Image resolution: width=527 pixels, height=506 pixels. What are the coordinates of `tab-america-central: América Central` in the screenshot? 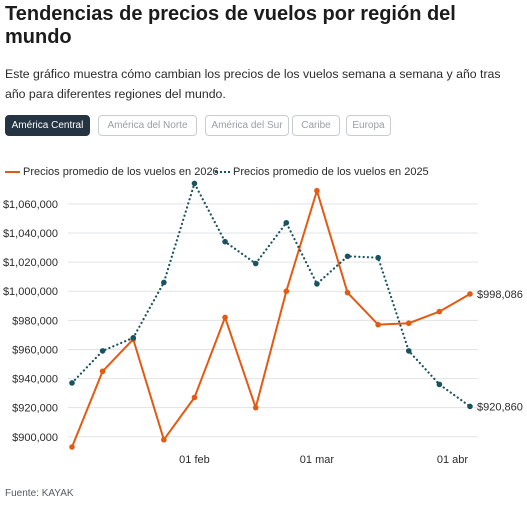 It's located at (47, 125).